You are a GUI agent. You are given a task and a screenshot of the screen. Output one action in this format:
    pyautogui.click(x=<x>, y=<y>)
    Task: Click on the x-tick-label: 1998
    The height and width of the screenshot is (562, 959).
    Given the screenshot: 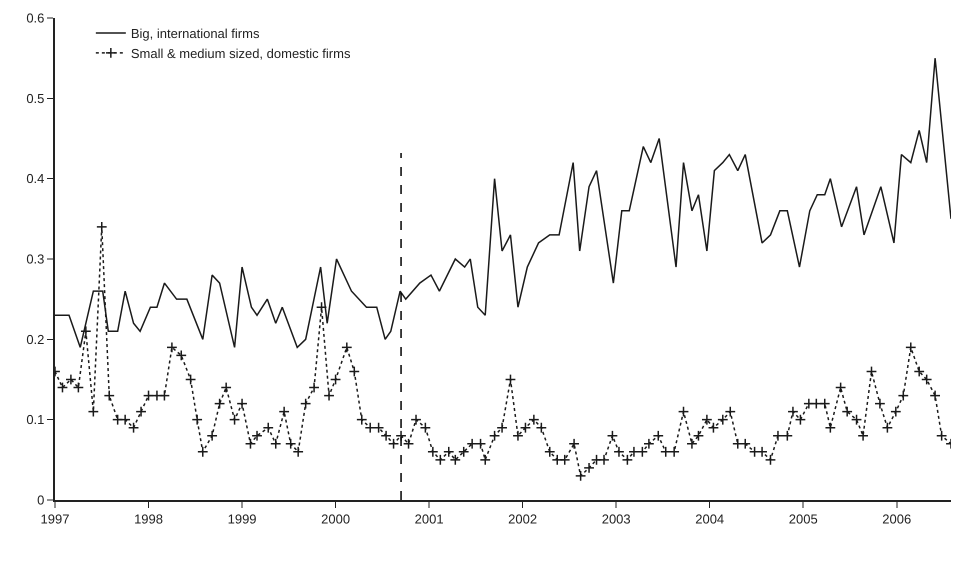 What is the action you would take?
    pyautogui.click(x=148, y=519)
    